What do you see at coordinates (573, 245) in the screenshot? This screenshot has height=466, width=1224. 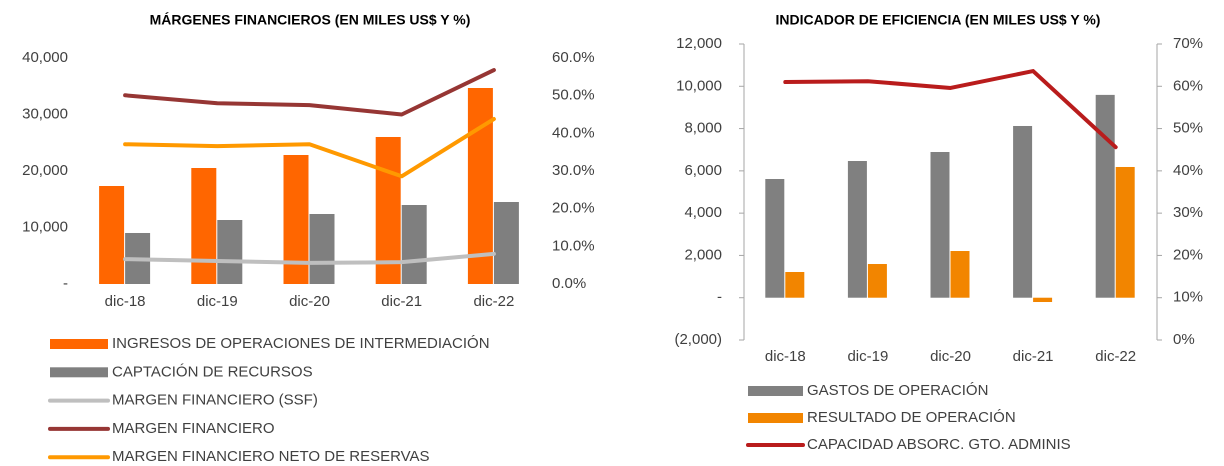 I see `y2ticks-label: 10.0%` at bounding box center [573, 245].